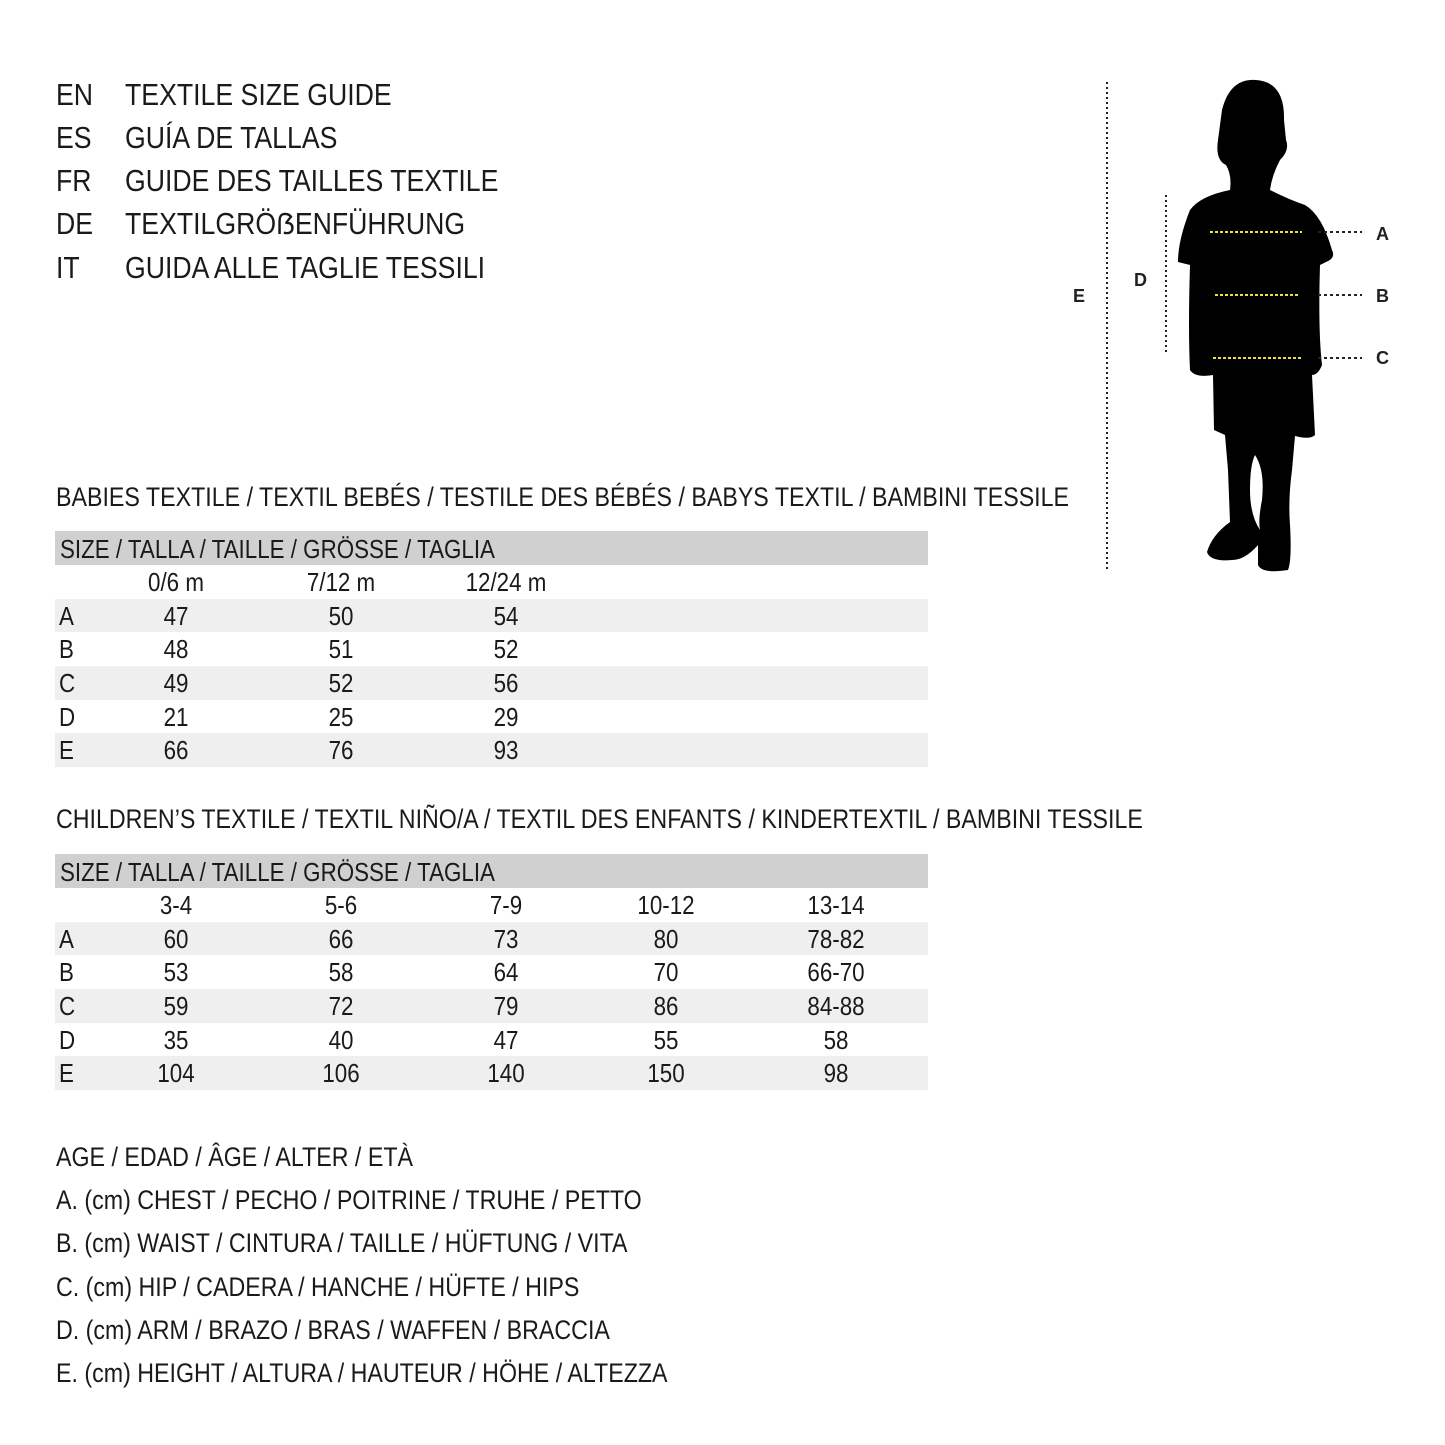  Describe the element at coordinates (491, 717) in the screenshot. I see `table-row: D 21 25 29` at that location.